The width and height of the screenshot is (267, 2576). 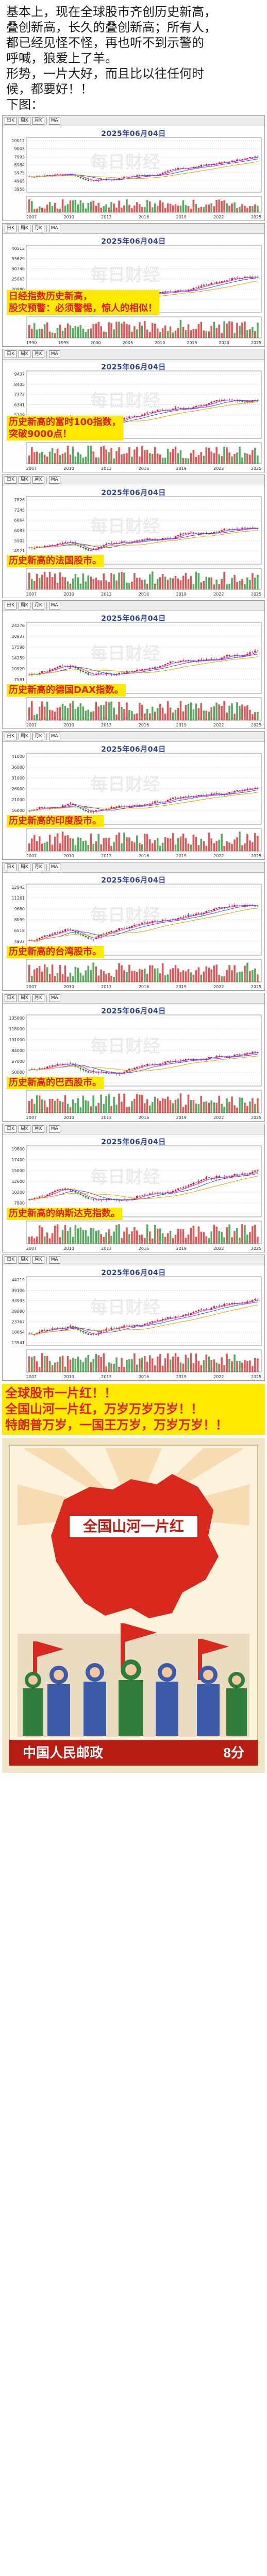 I want to click on y-tick-label: 6083, so click(x=19, y=531).